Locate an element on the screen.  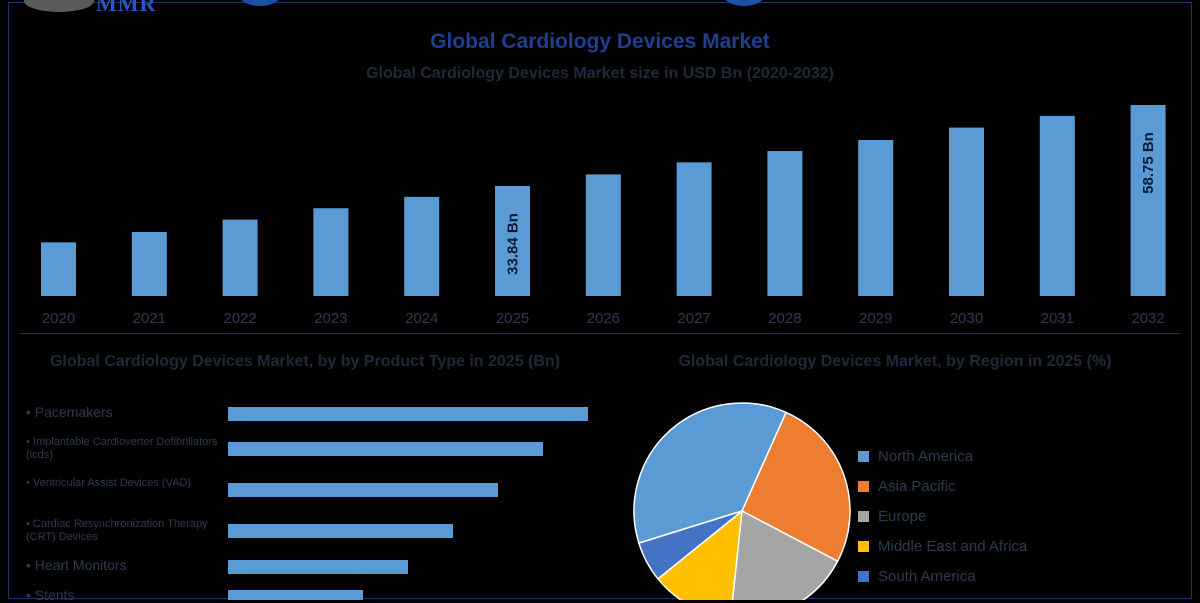
bar-2025 is located at coordinates (512, 240).